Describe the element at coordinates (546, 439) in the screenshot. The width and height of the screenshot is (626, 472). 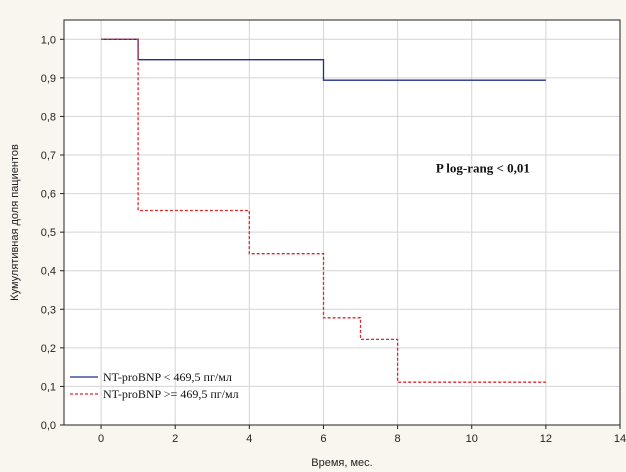
I see `x-tick-label: 12` at that location.